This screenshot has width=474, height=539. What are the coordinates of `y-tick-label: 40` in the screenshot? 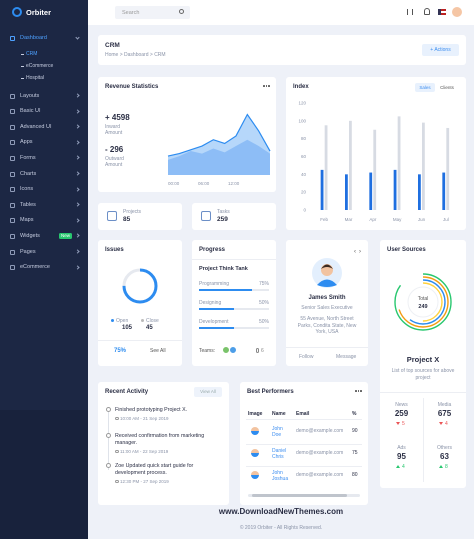 It's located at (304, 174).